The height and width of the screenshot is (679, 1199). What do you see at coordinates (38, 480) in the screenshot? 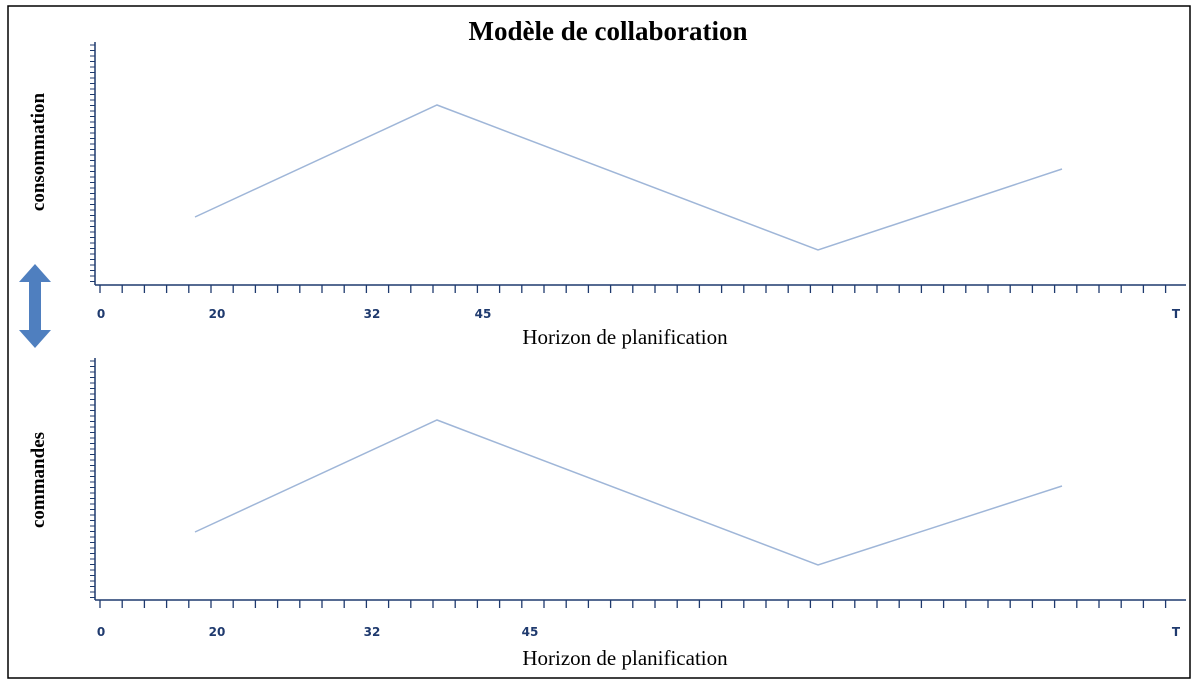
I see `y-axis-label: commandes` at bounding box center [38, 480].